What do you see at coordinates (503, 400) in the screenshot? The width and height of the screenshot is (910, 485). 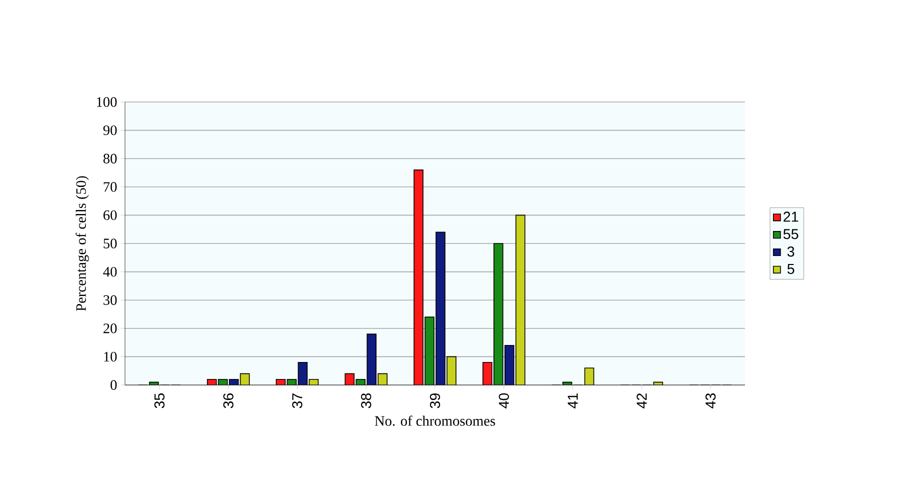 I see `x-tick-label: 40` at bounding box center [503, 400].